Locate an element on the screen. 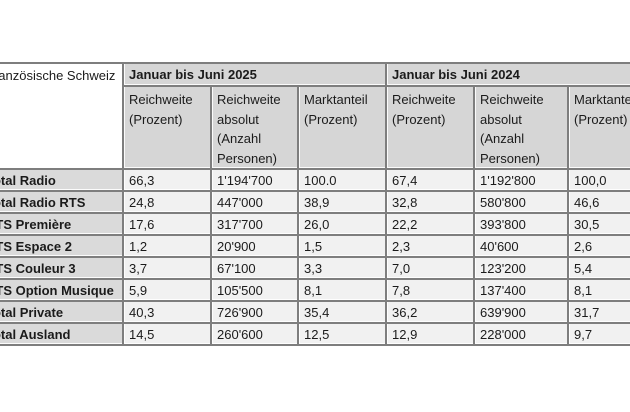  cell-value: 726'900 is located at coordinates (254, 312).